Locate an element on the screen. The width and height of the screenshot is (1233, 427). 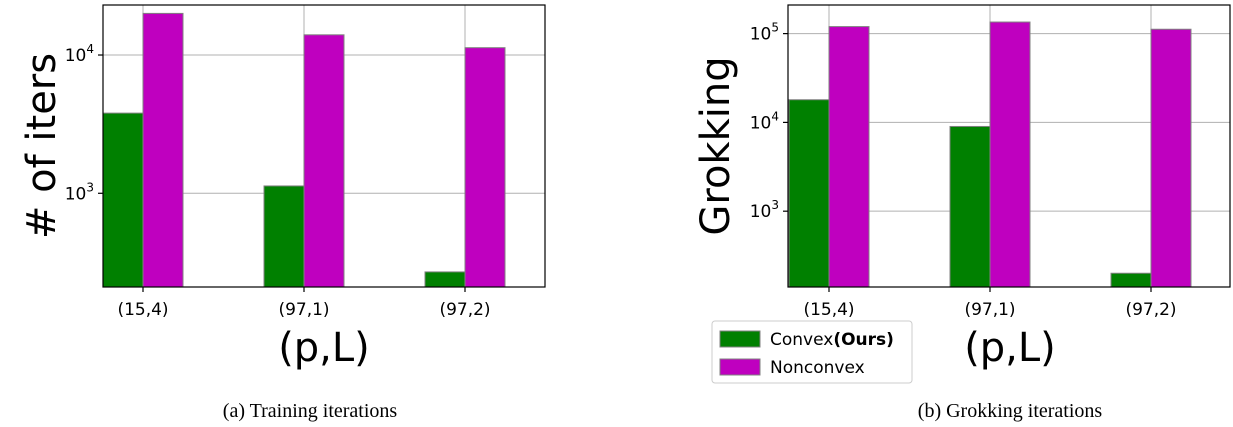
legend-label-convex-ours: (Ours) is located at coordinates (863, 340).